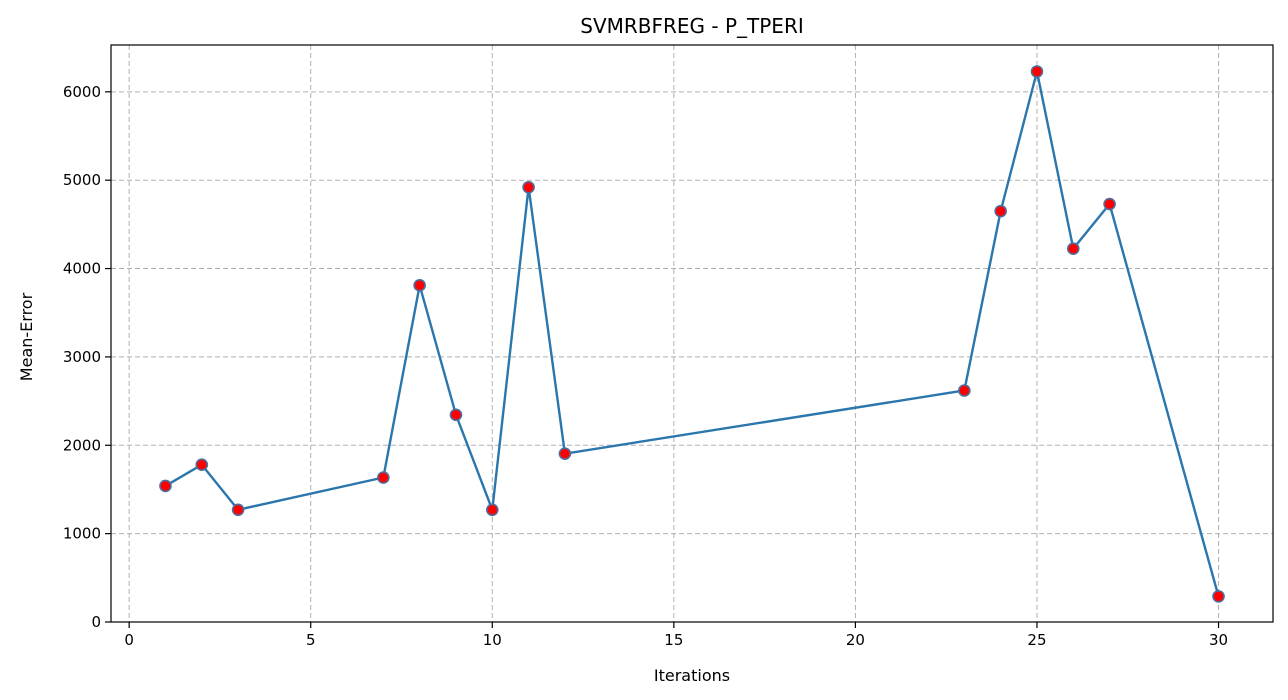  Describe the element at coordinates (311, 640) in the screenshot. I see `x-tick-label: 5` at that location.